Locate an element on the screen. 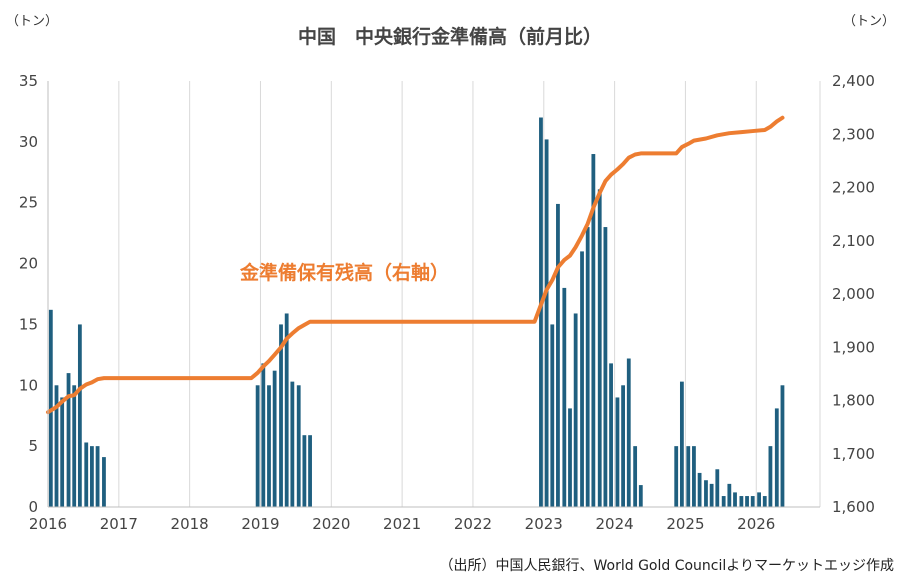 This screenshot has height=587, width=901. right-tick-8: 2,400 is located at coordinates (853, 81).